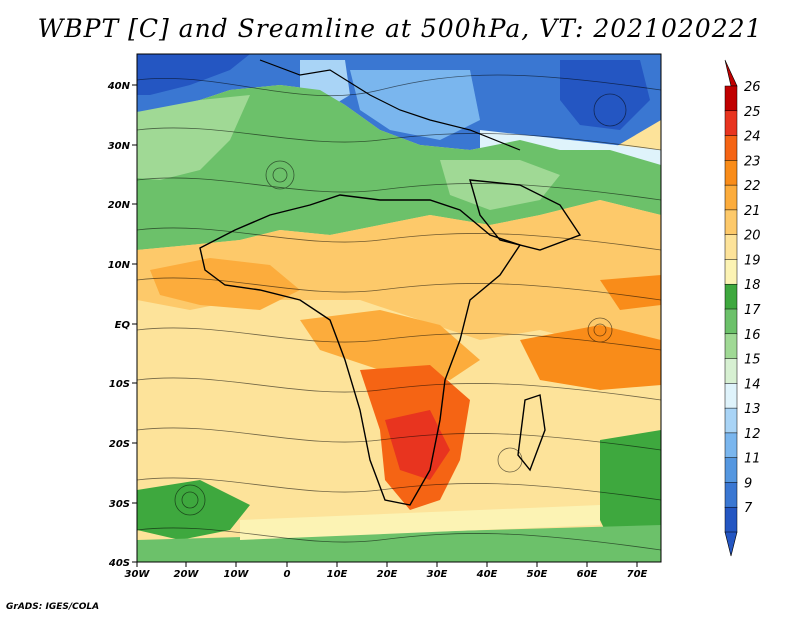  What do you see at coordinates (525, 215) in the screenshot?
I see `arabia-coastline` at bounding box center [525, 215].